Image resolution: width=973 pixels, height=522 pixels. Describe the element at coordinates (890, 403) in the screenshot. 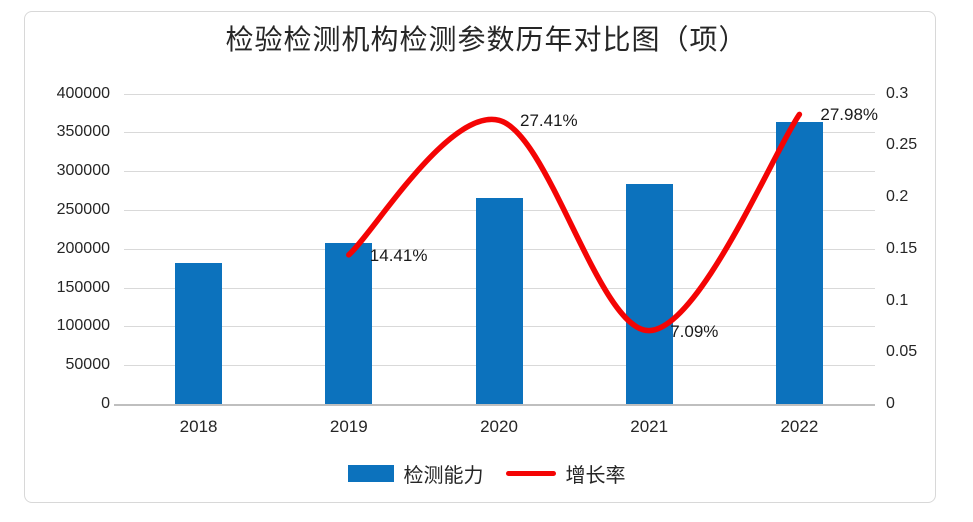

I see `right-axis-tick: 0` at that location.